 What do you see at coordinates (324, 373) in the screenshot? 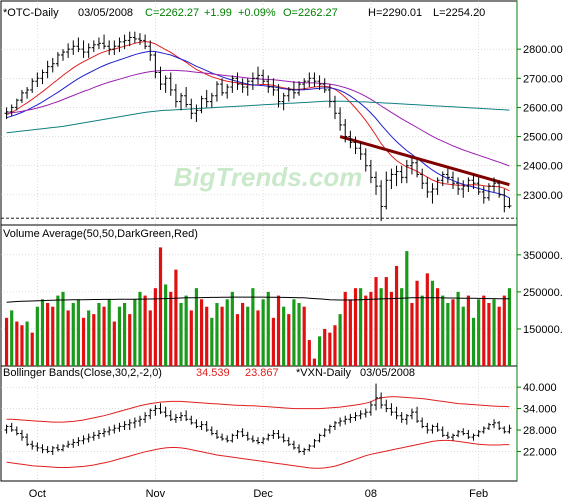
I see `vxn-label: *VXN-Daily` at bounding box center [324, 373].